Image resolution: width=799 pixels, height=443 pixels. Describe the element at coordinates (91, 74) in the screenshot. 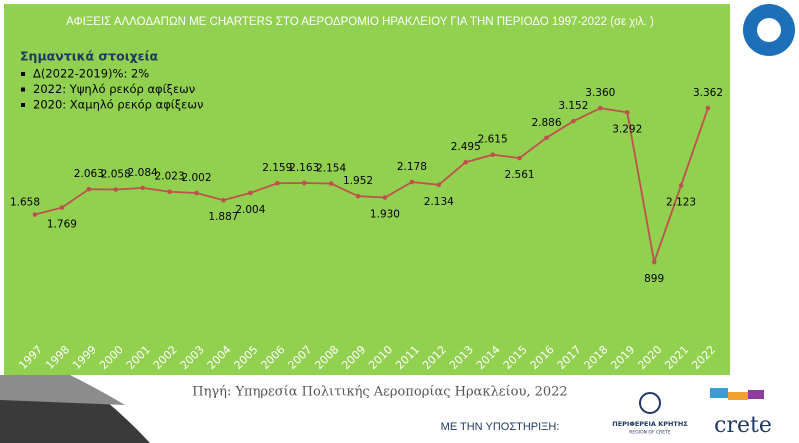

I see `note-item: Δ(2022-2019)%: 2%` at that location.